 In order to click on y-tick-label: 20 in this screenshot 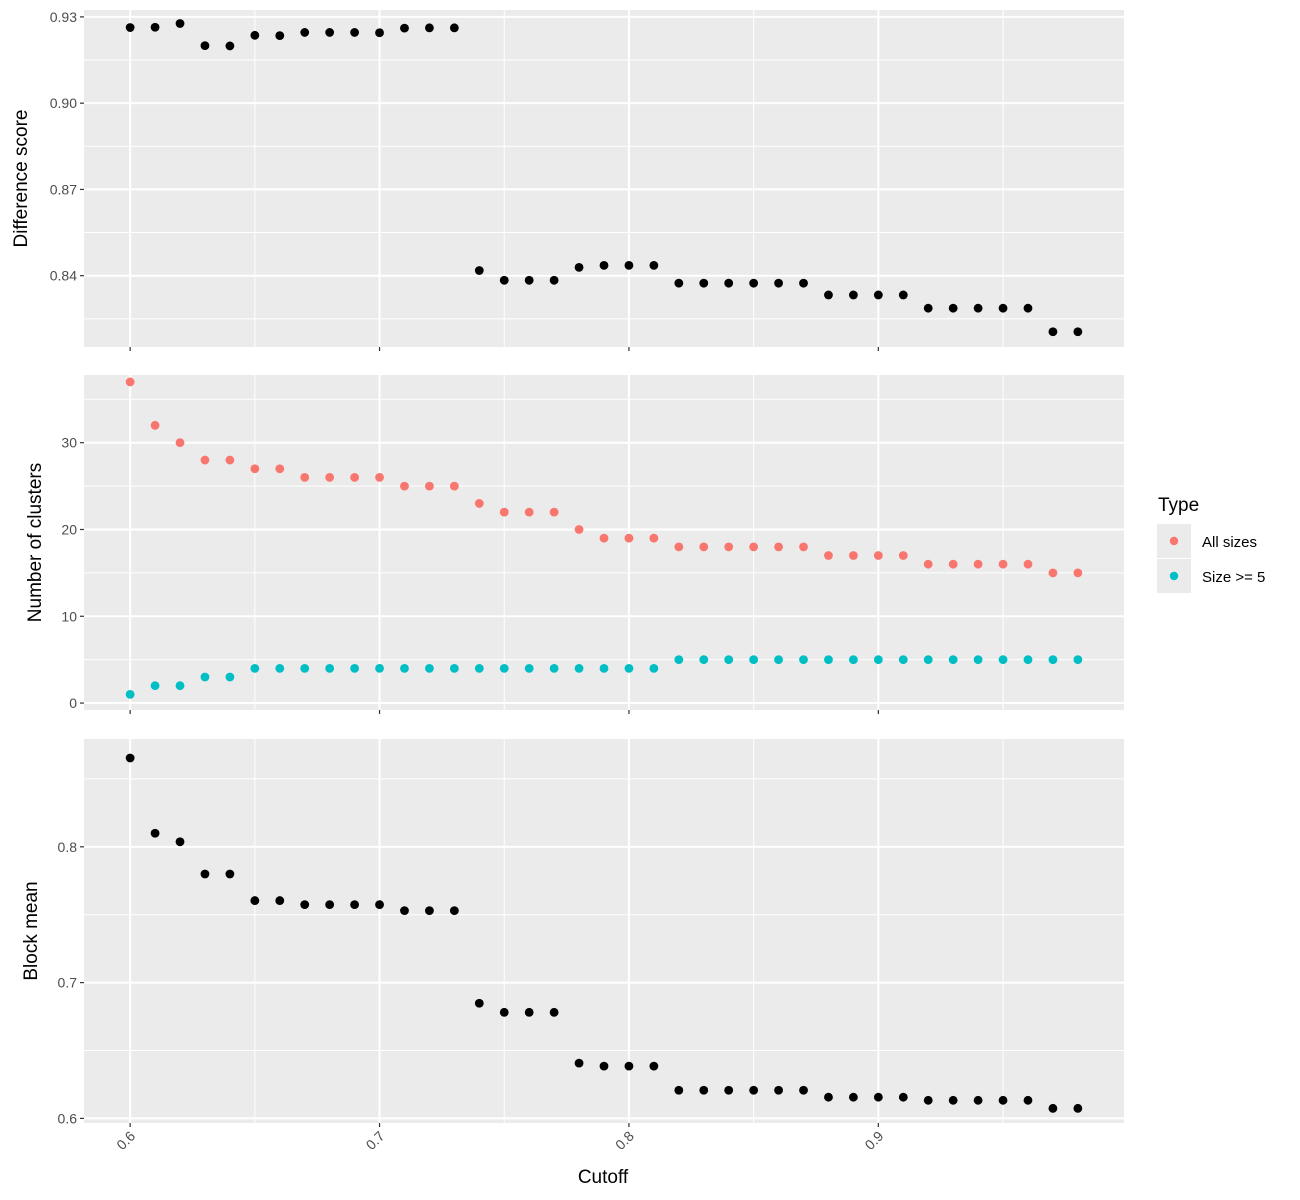, I will do `click(69, 529)`.